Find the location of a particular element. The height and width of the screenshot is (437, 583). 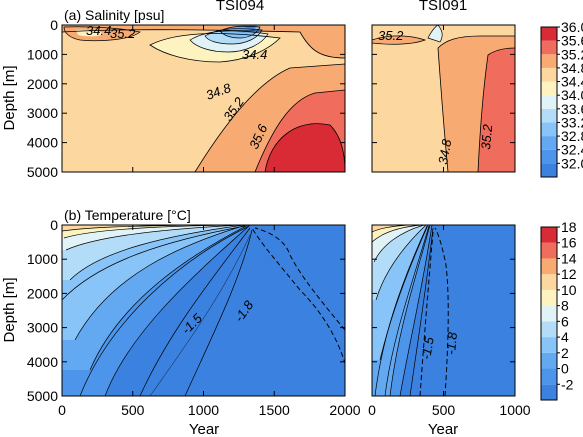

colorbar-label: 33.6 is located at coordinates (572, 109).